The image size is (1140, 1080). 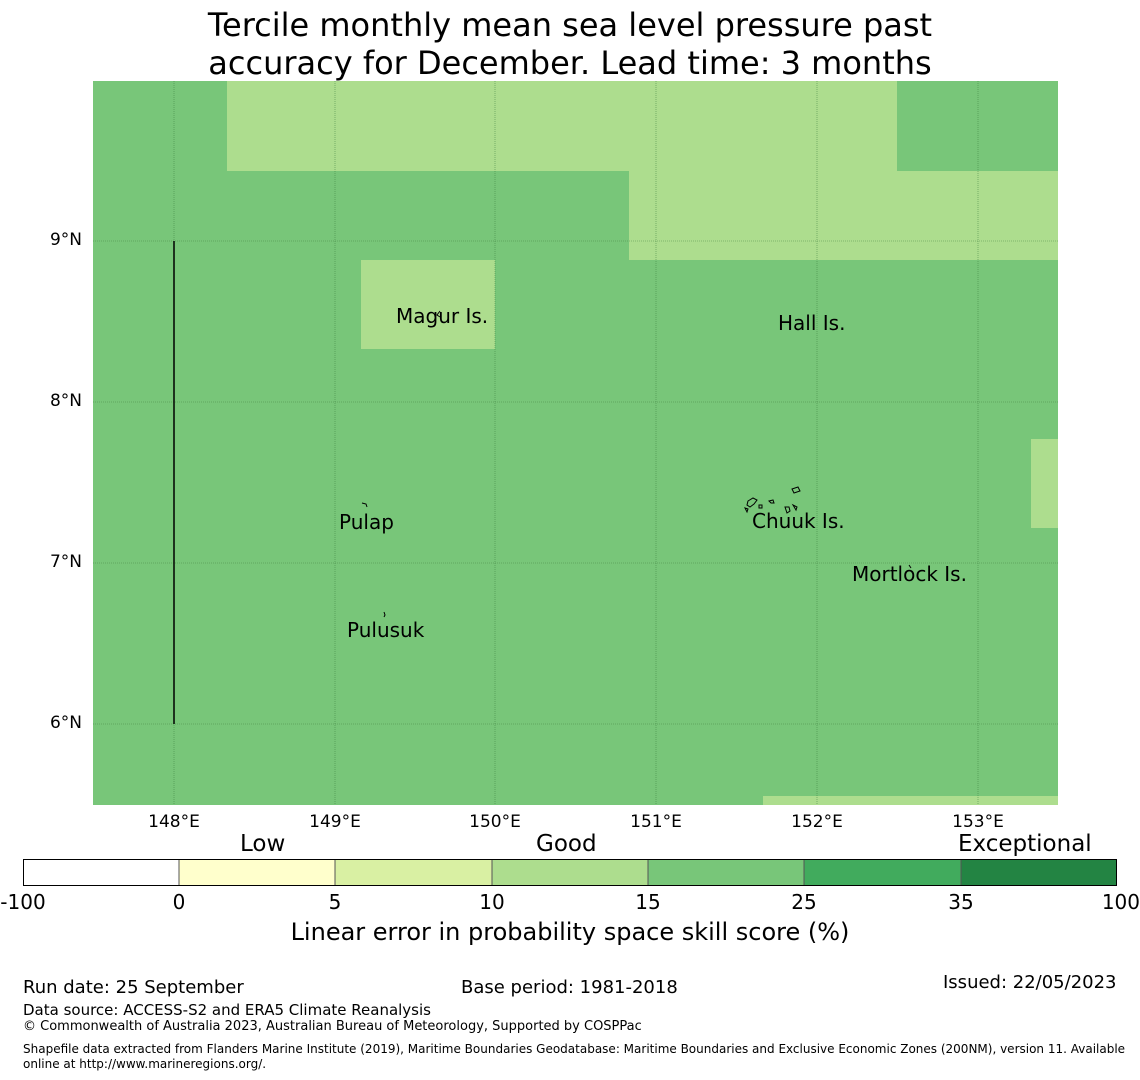 What do you see at coordinates (1120, 902) in the screenshot?
I see `colorbar-tick-100: 100` at bounding box center [1120, 902].